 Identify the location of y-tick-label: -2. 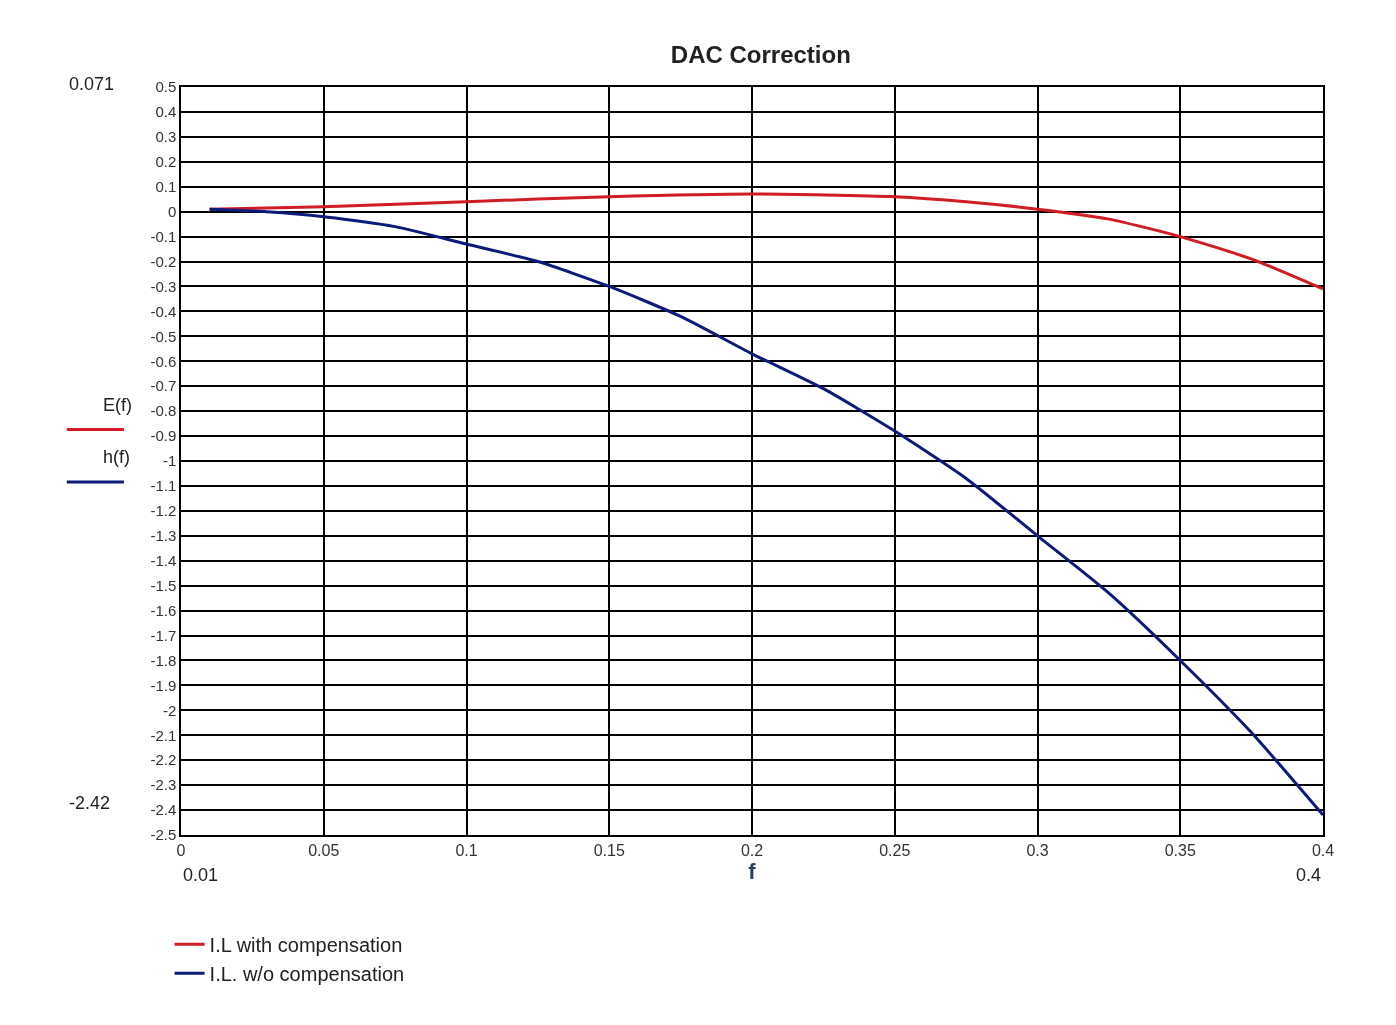
(169, 710).